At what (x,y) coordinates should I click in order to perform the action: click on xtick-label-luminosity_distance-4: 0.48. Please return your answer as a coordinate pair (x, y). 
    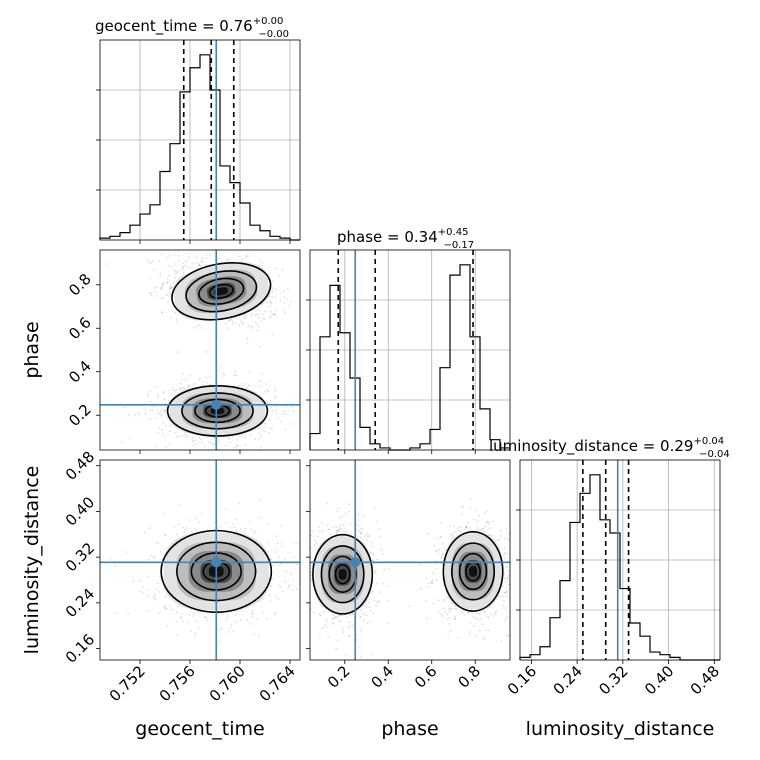
    Looking at the image, I should click on (705, 680).